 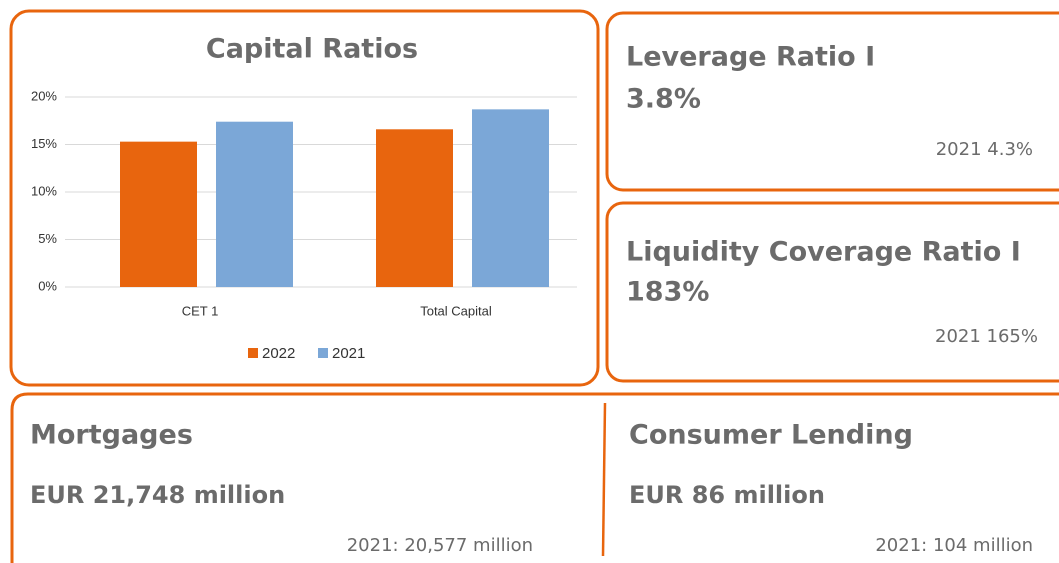 What do you see at coordinates (200, 310) in the screenshot?
I see `x-tick-label: CET 1` at bounding box center [200, 310].